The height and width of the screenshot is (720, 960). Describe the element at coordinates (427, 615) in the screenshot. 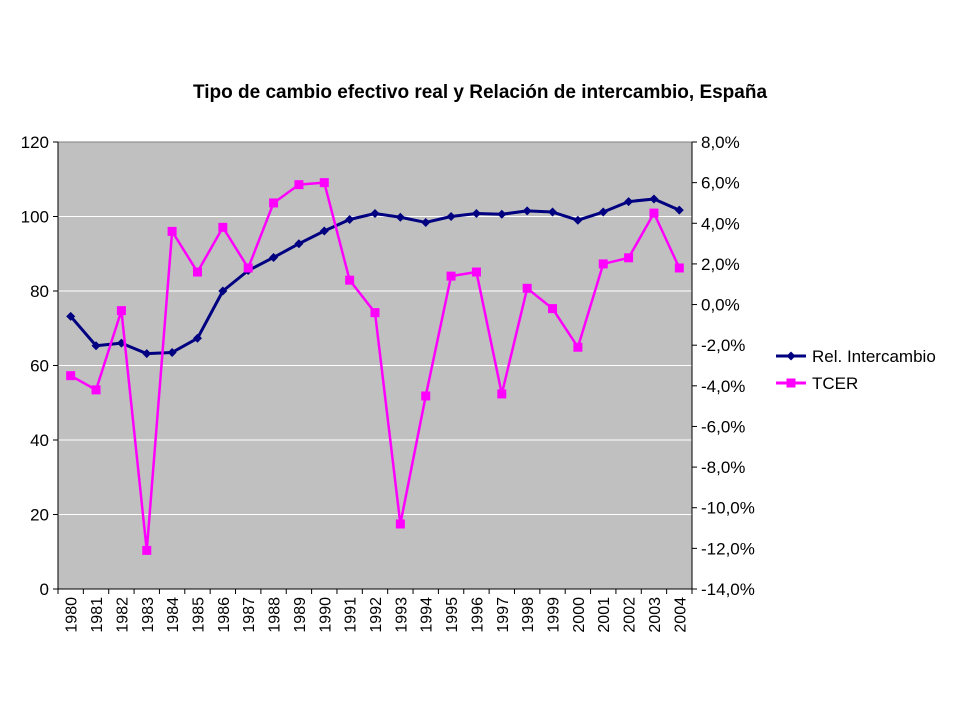

I see `x-tick-label: 1994` at that location.